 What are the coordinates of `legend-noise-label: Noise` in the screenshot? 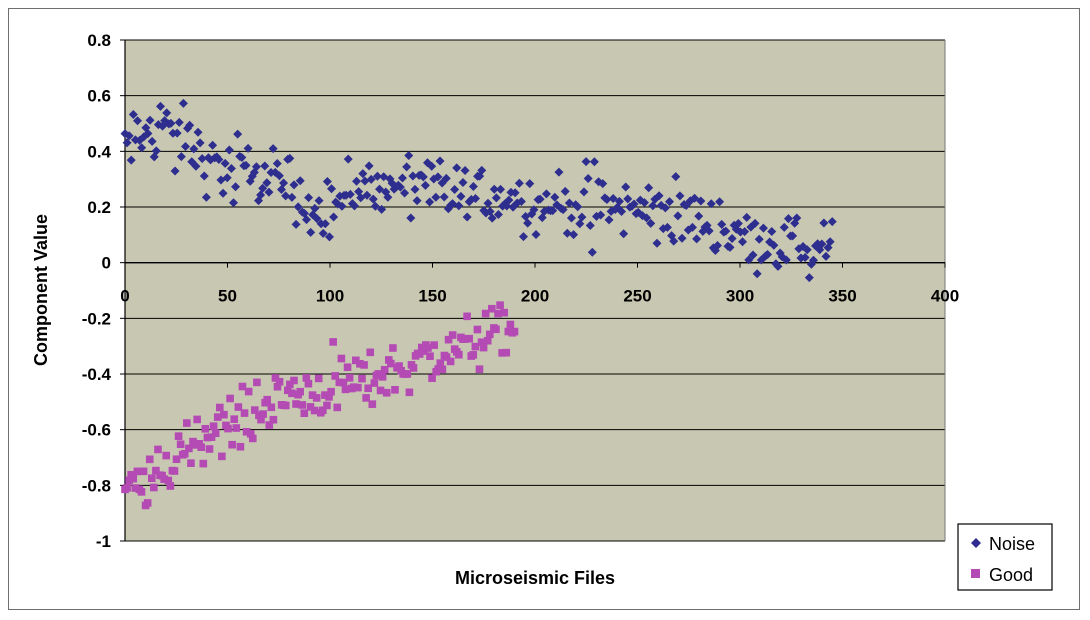 It's located at (1012, 544).